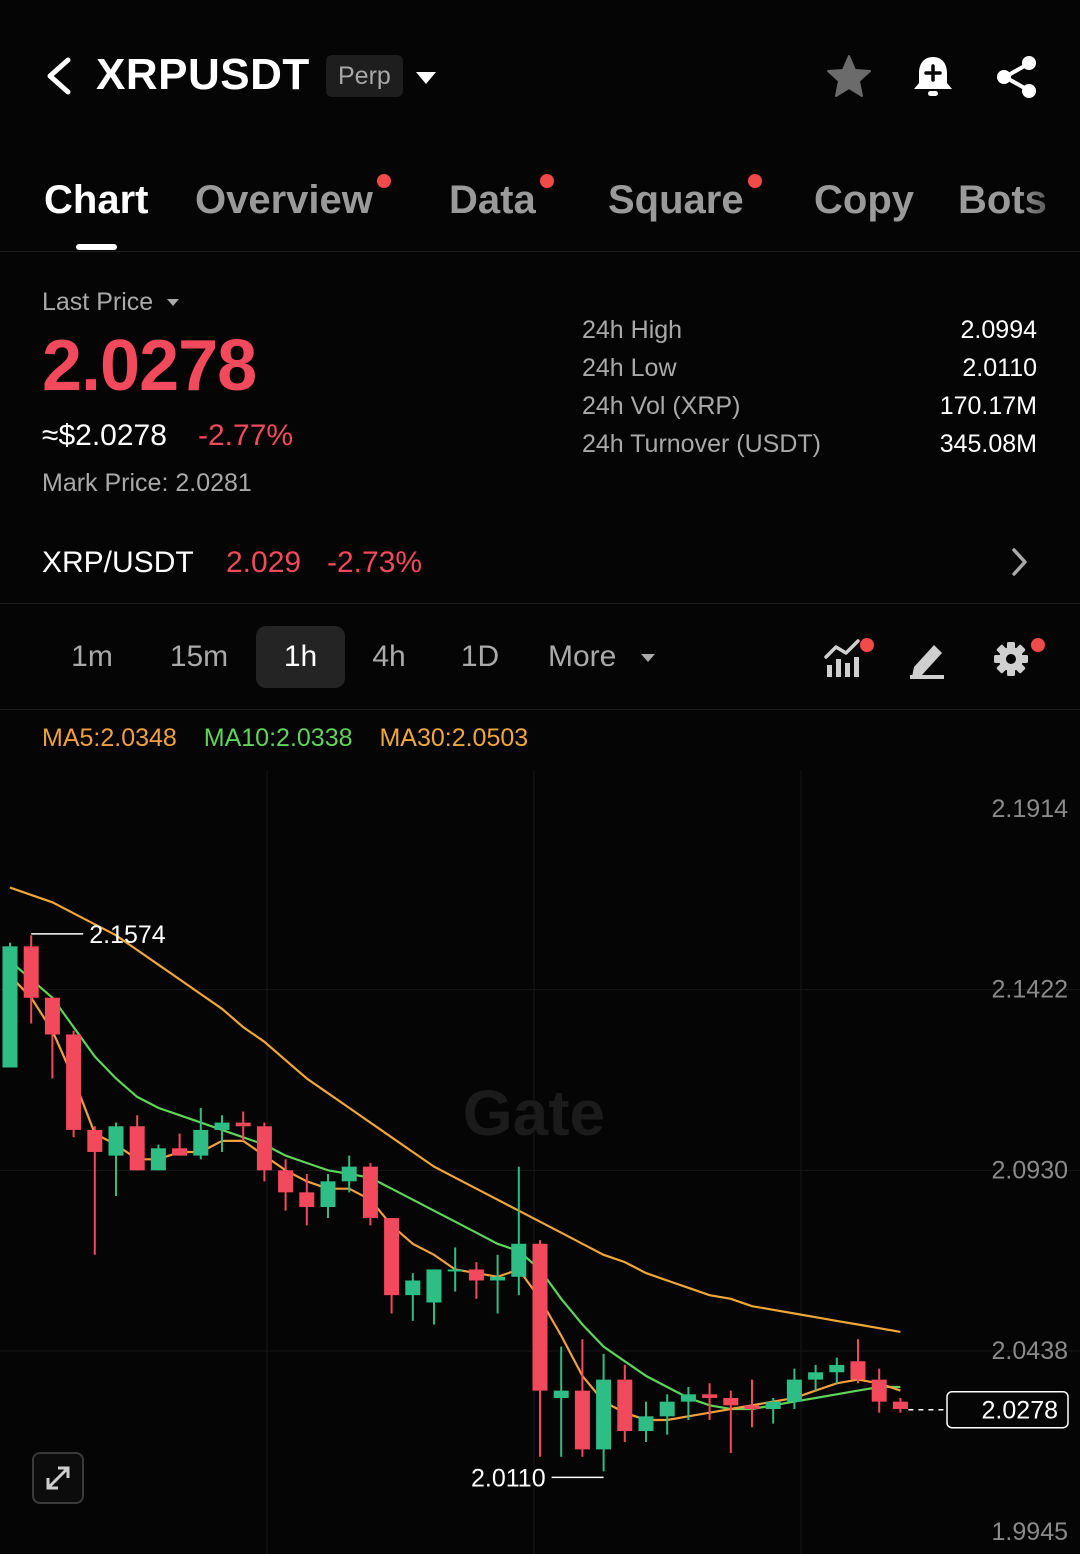  Describe the element at coordinates (1030, 1170) in the screenshot. I see `y-axis-tick-label: 2.0930` at that location.